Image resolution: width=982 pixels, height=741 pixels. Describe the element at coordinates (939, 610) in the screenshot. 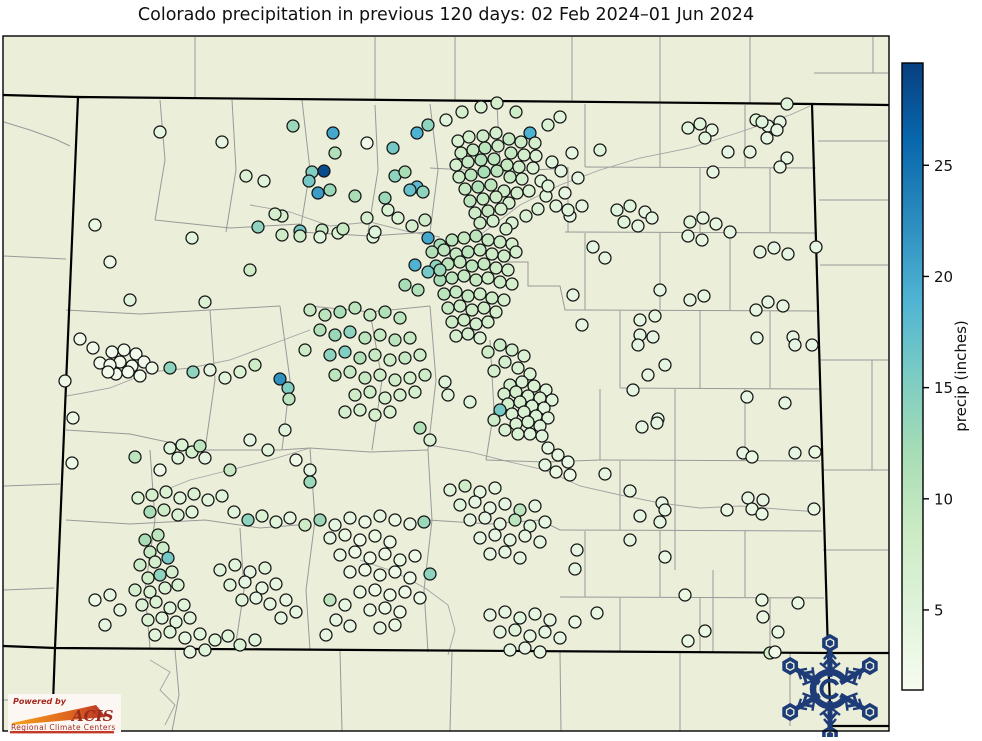

I see `colorbar-tick-label: 5` at that location.